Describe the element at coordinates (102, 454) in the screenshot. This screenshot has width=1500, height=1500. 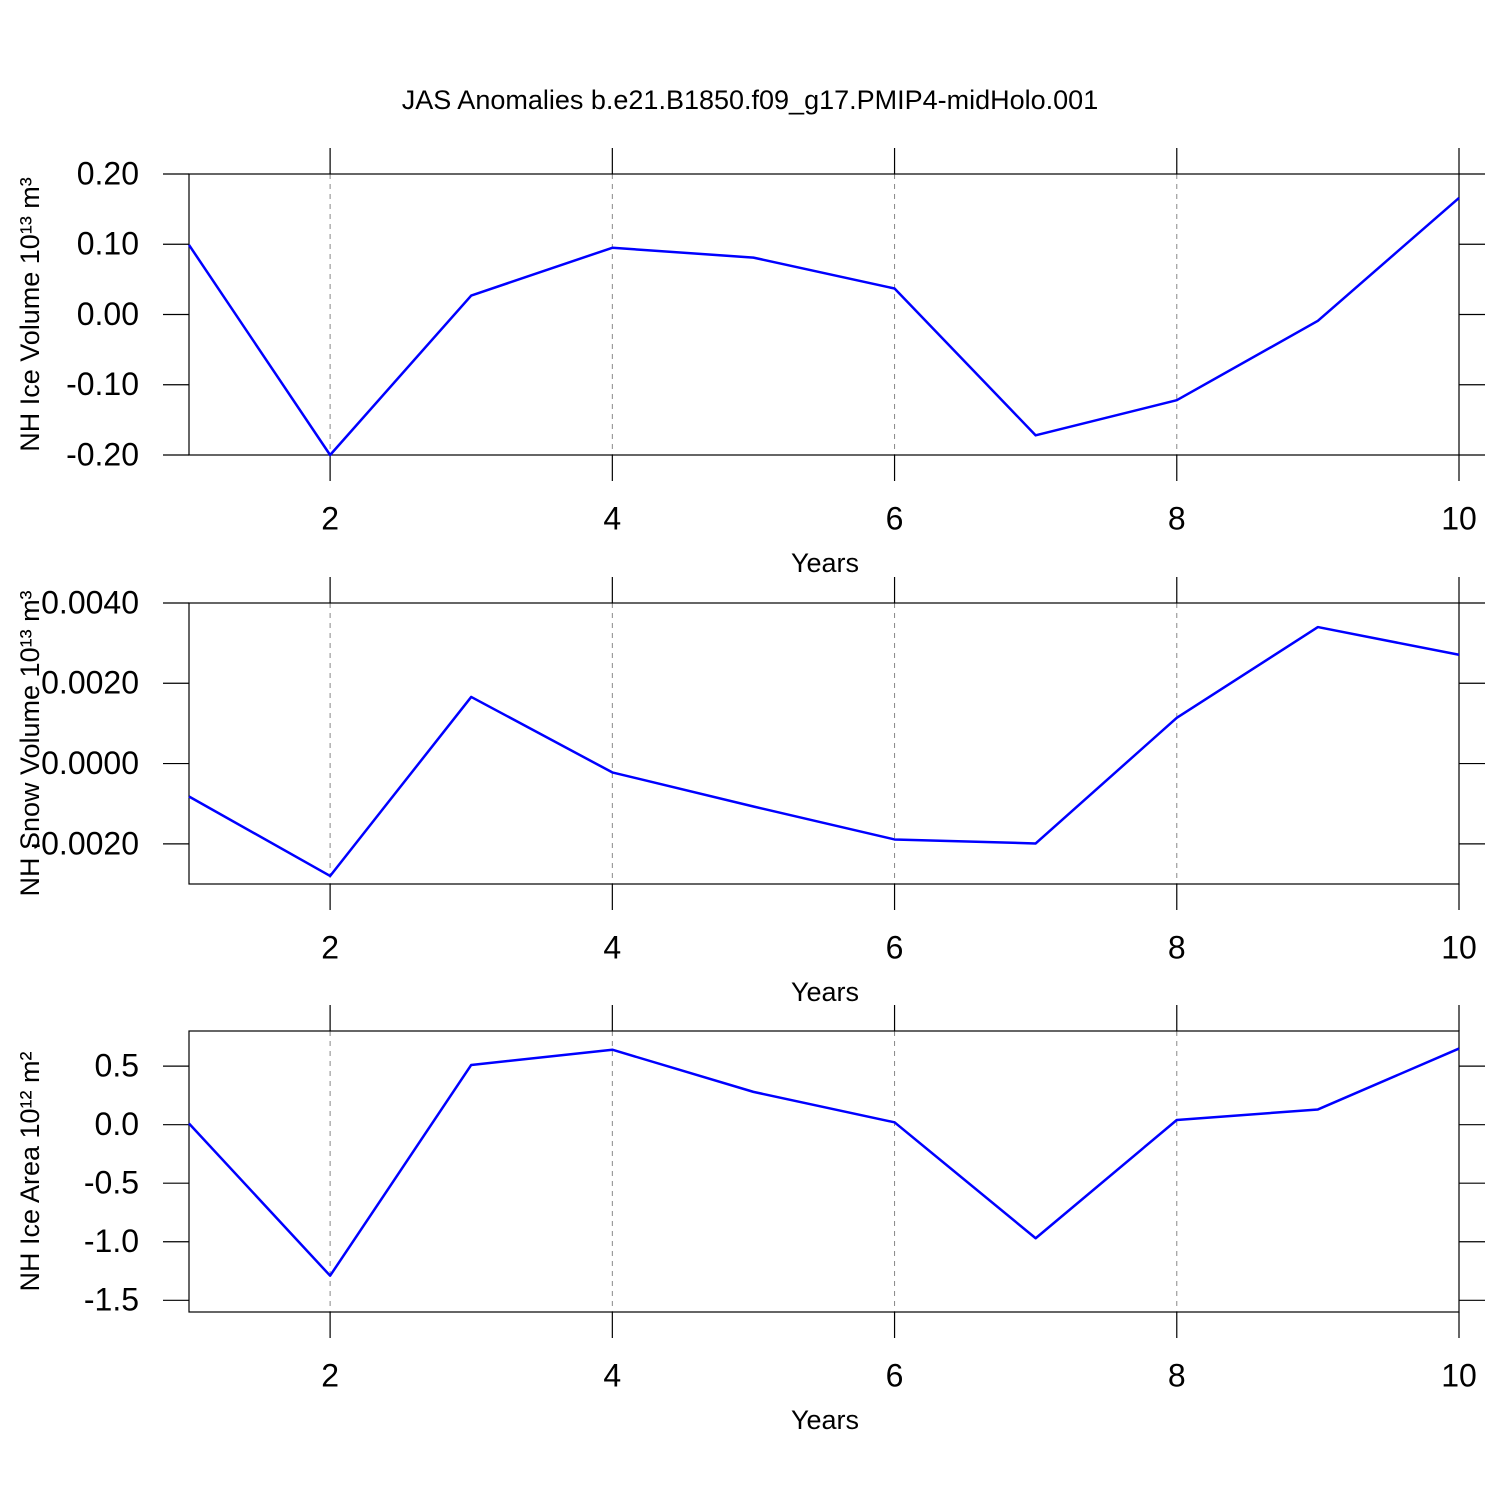
I see `y-tick-label: -0.20` at that location.